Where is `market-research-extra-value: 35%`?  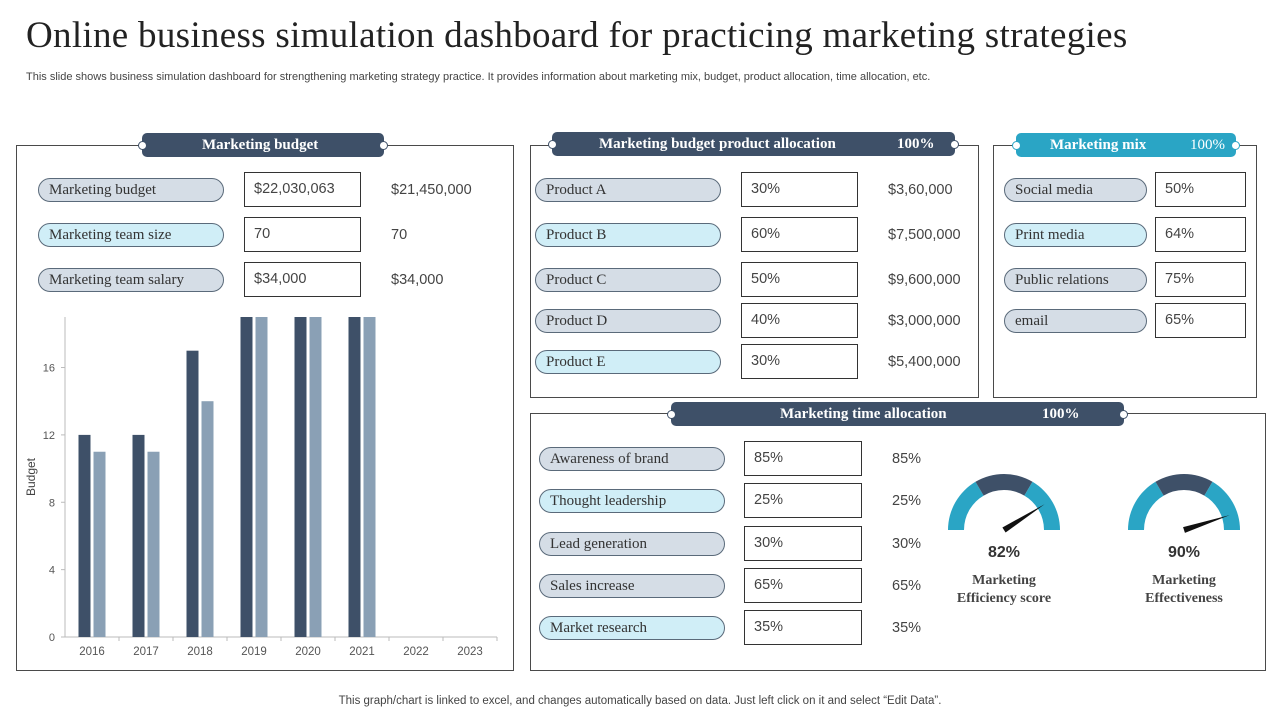
market-research-extra-value: 35% is located at coordinates (907, 628).